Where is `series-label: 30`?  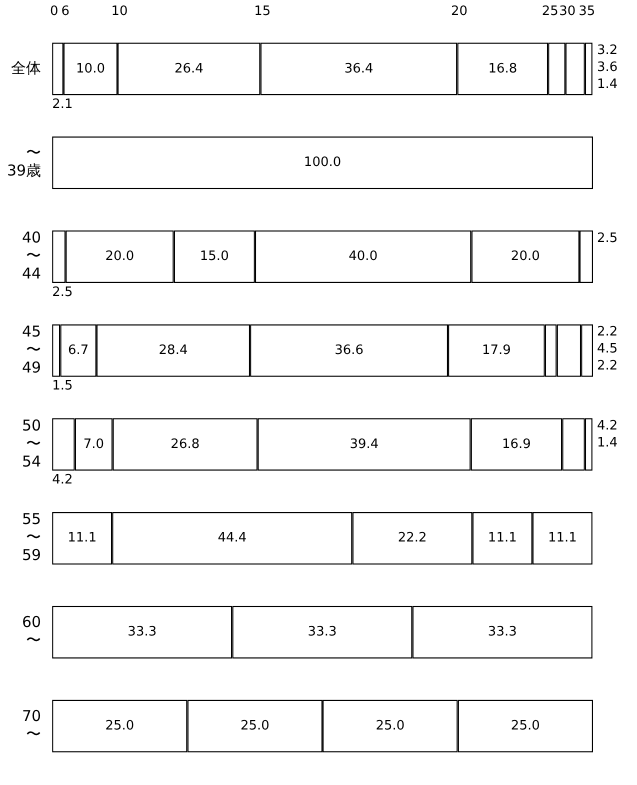 series-label: 30 is located at coordinates (567, 11).